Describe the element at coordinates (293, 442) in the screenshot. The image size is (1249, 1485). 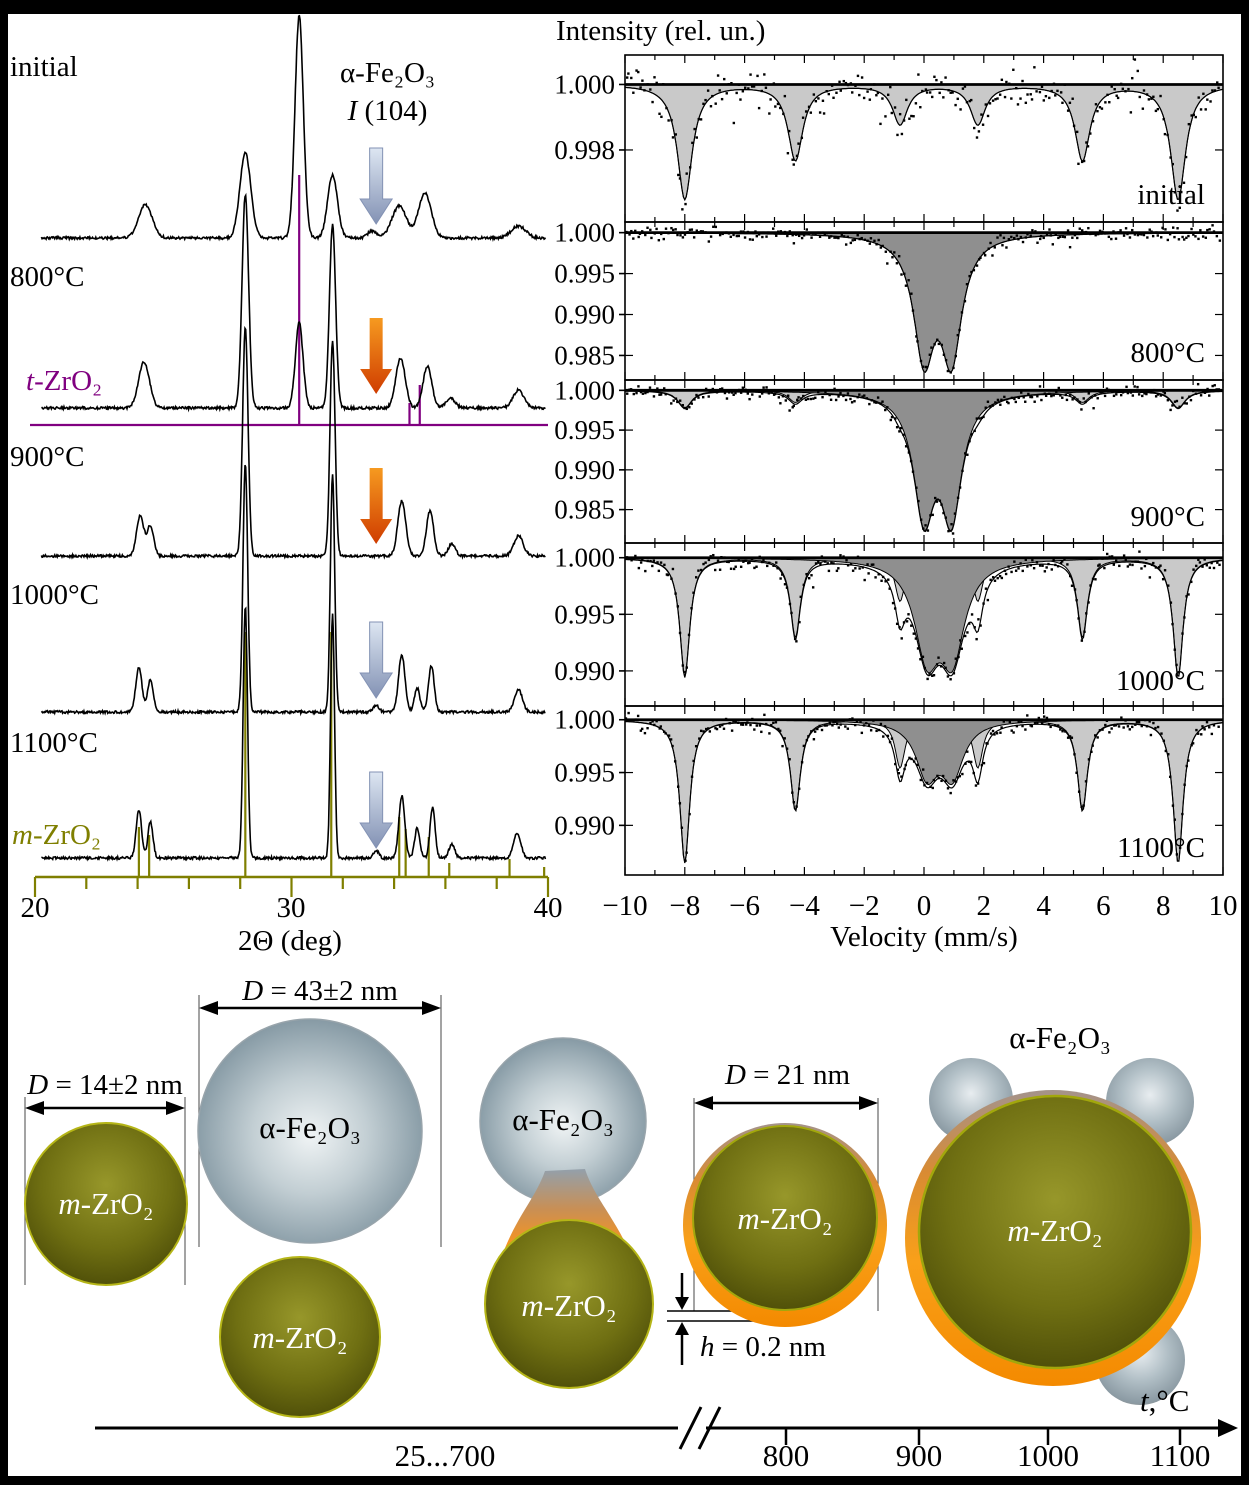
I see `xrd-trace-900°C` at that location.